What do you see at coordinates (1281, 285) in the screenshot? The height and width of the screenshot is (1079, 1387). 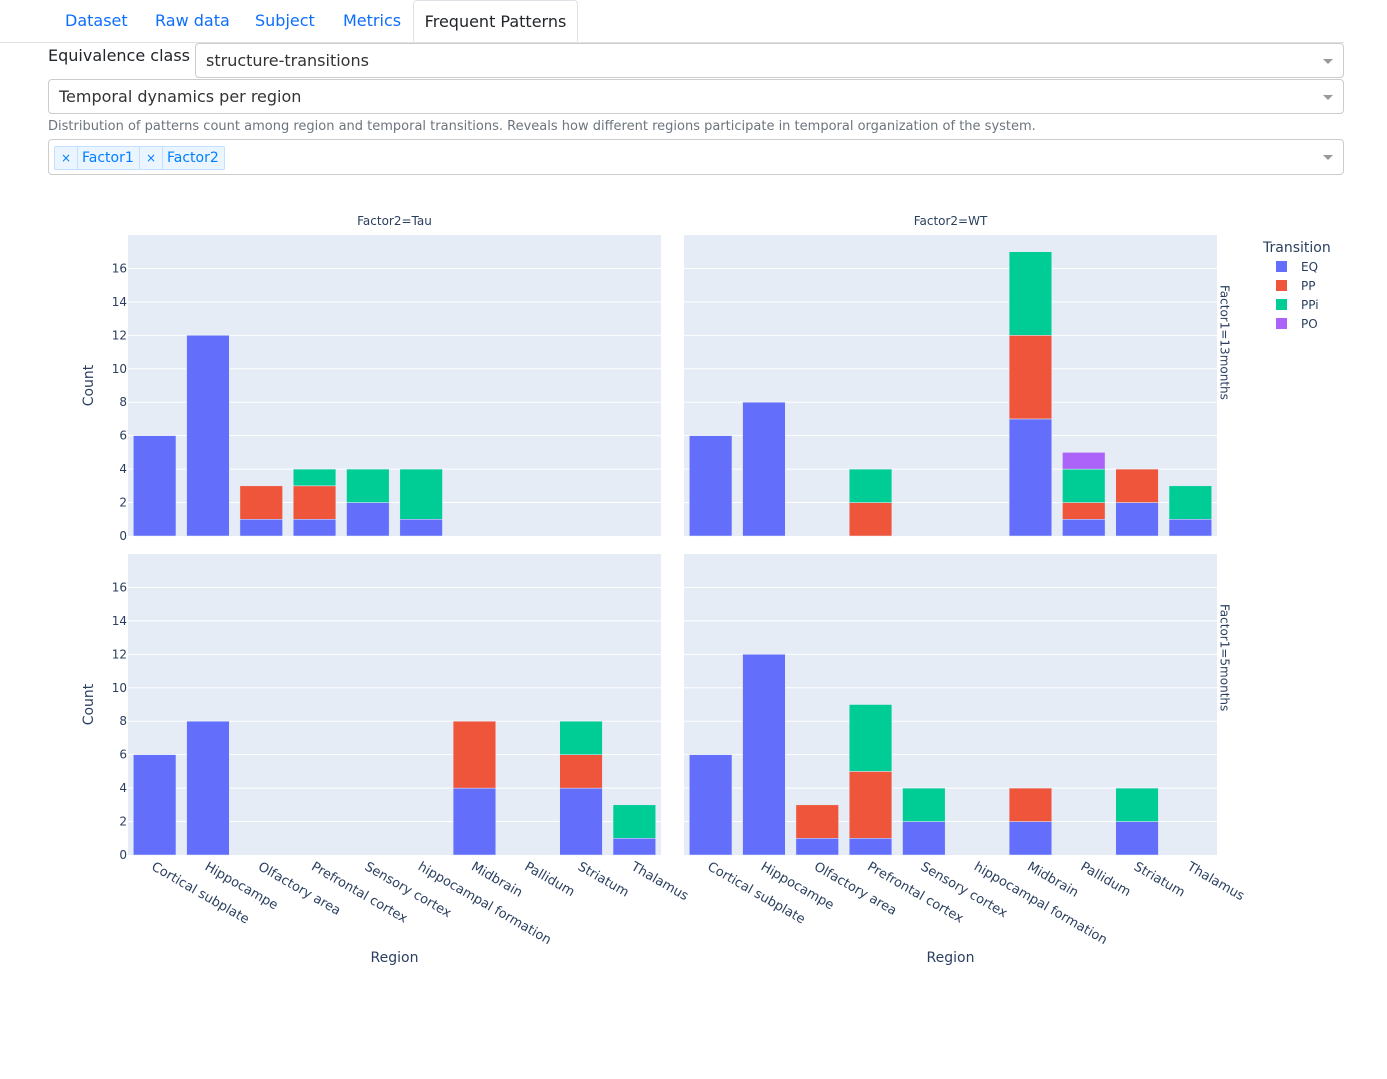 I see `legend-swatch-pp` at bounding box center [1281, 285].